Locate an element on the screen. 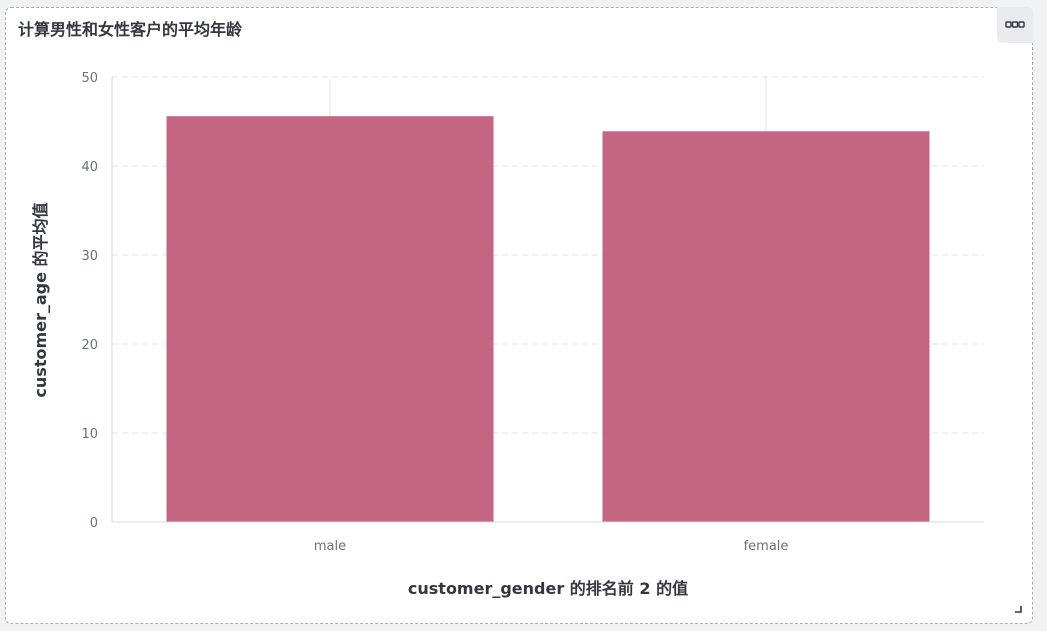 The height and width of the screenshot is (631, 1047). y-tick-label: 0 is located at coordinates (94, 523).